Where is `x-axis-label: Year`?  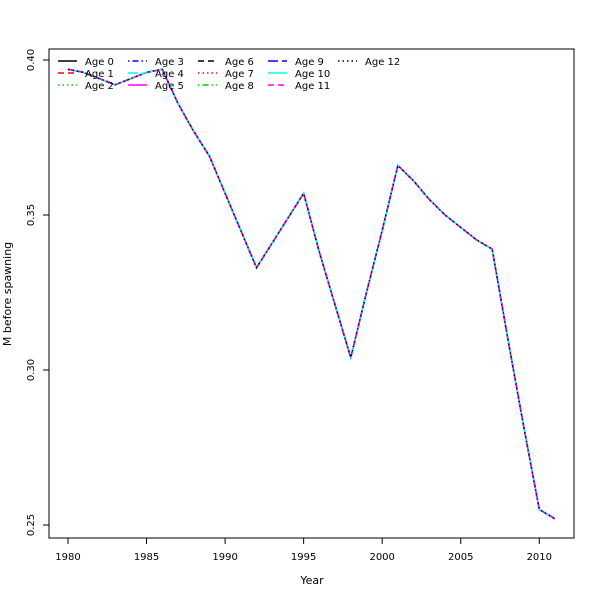 x-axis-label: Year is located at coordinates (311, 580).